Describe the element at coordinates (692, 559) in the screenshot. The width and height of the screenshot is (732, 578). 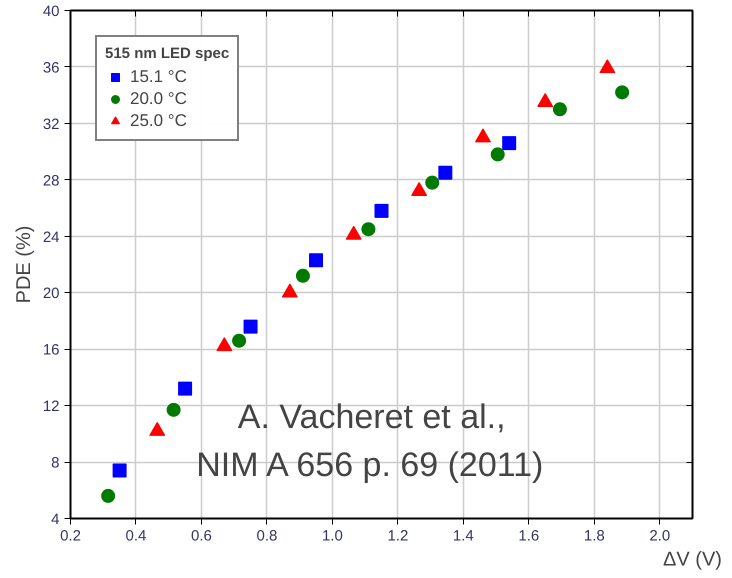
I see `x-axis-title: ΔV (V)` at that location.